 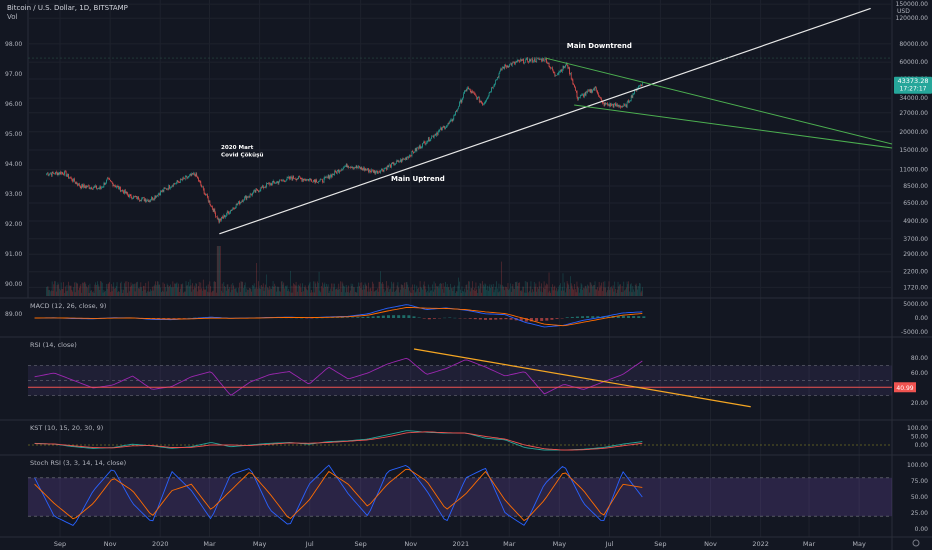 What do you see at coordinates (237, 148) in the screenshot?
I see `annotation-covid-title: 2020 Mart` at bounding box center [237, 148].